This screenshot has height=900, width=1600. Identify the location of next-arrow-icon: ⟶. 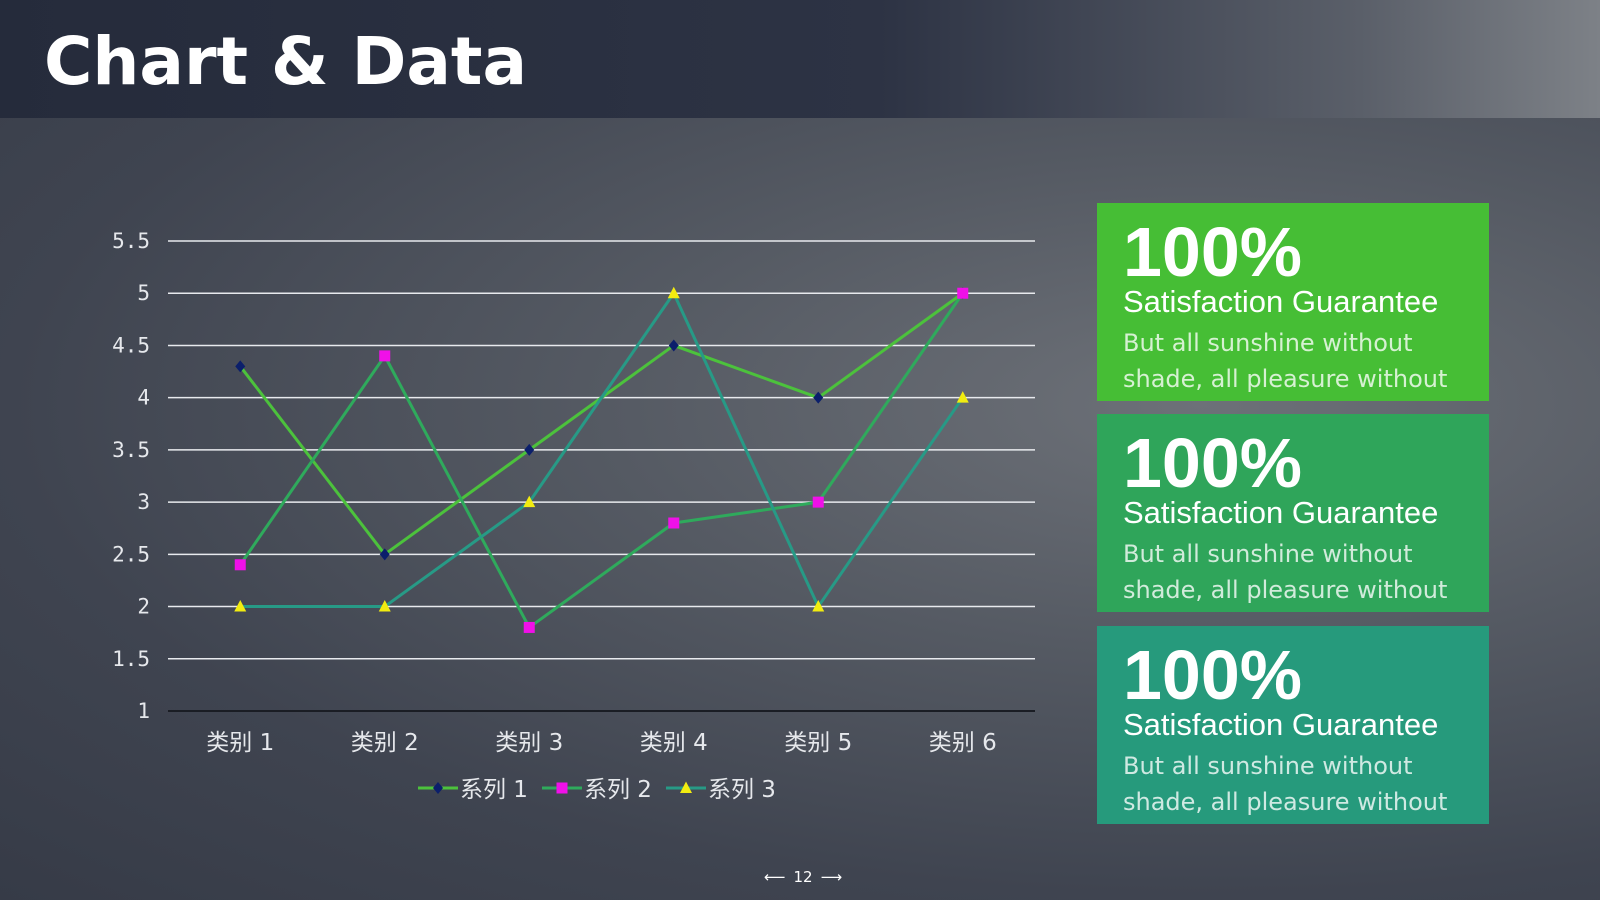
(831, 877).